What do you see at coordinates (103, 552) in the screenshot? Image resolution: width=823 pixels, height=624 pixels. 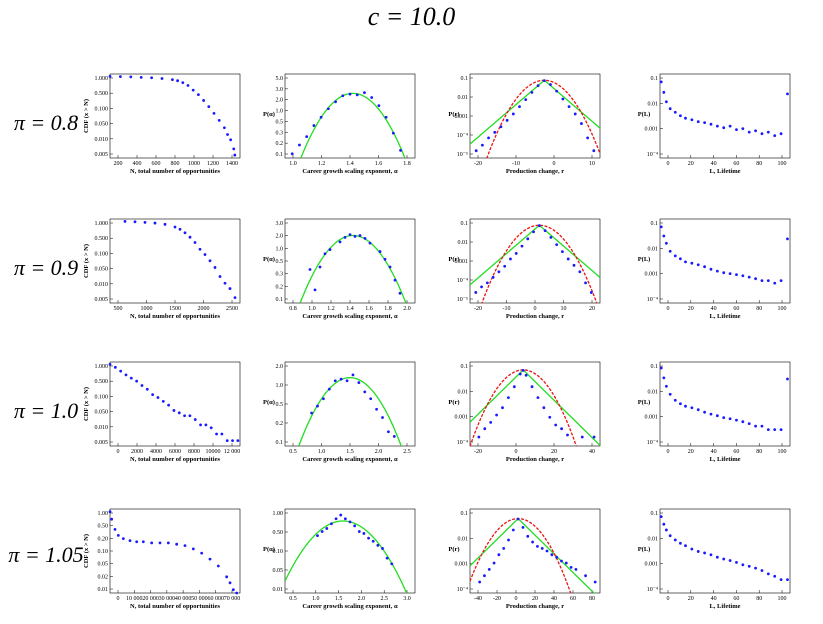 I see `y-tick-label: 0.10` at bounding box center [103, 552].